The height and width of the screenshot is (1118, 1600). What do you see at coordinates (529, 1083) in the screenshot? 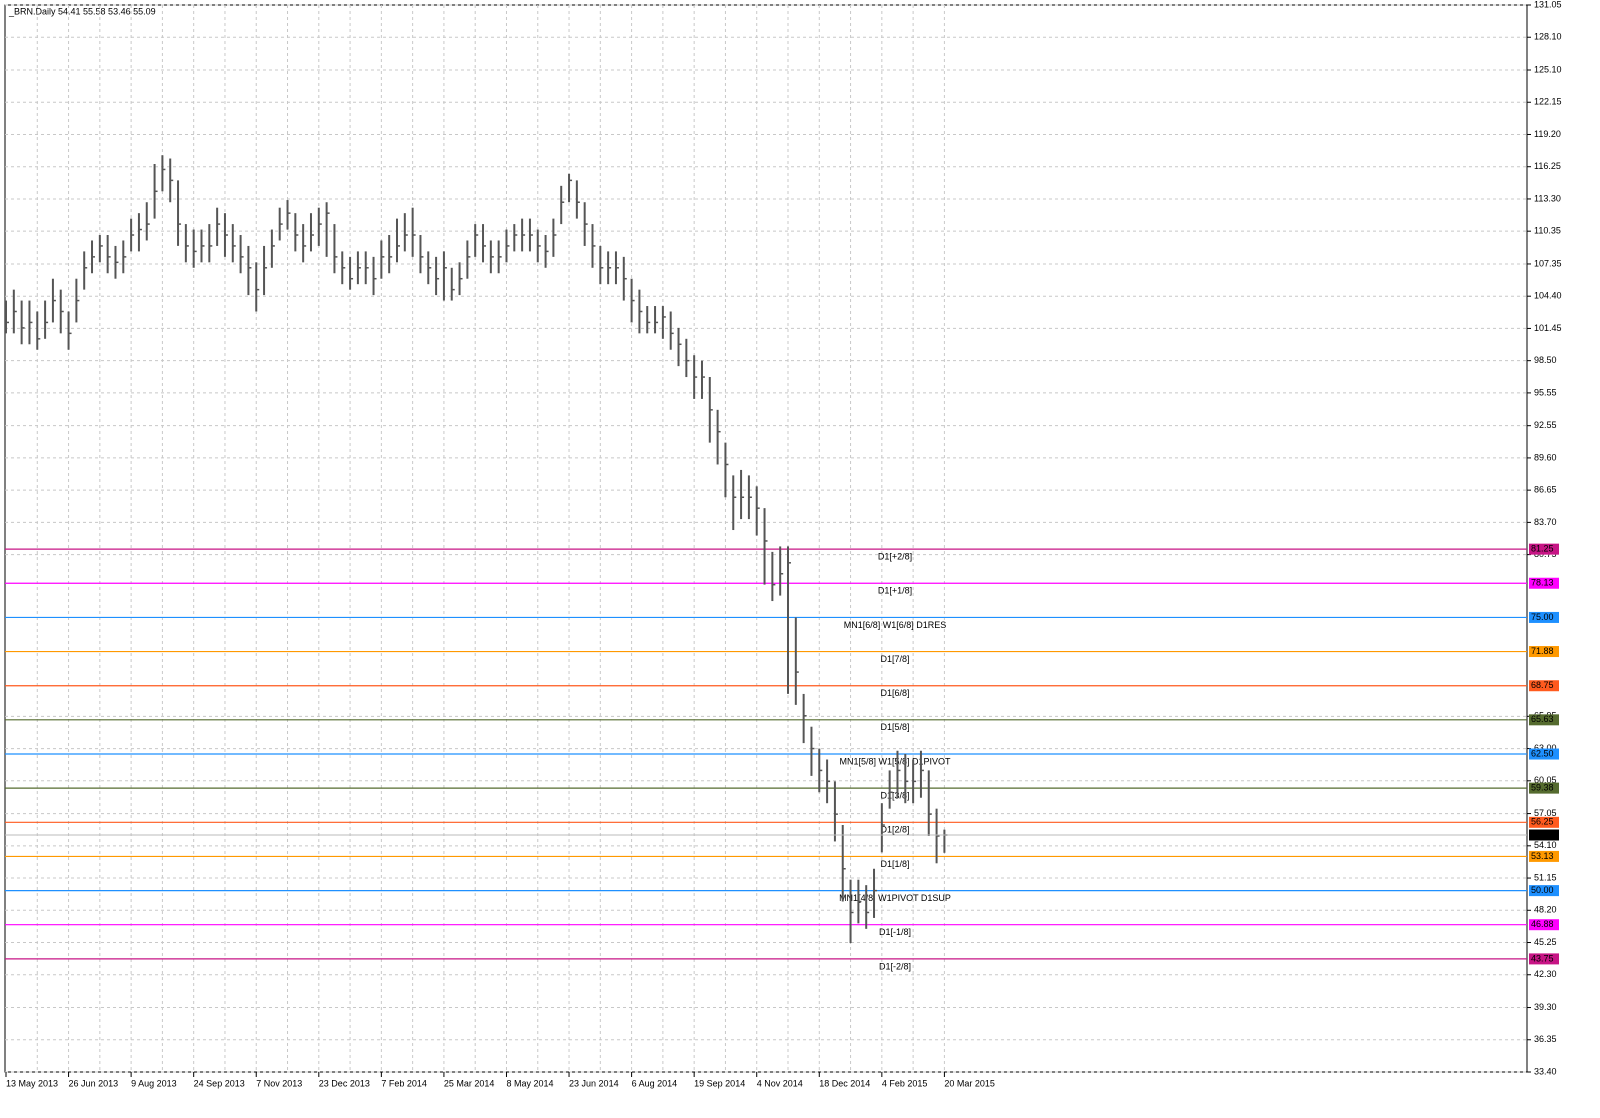
I see `x-tick-label: 8 May 2014` at bounding box center [529, 1083].